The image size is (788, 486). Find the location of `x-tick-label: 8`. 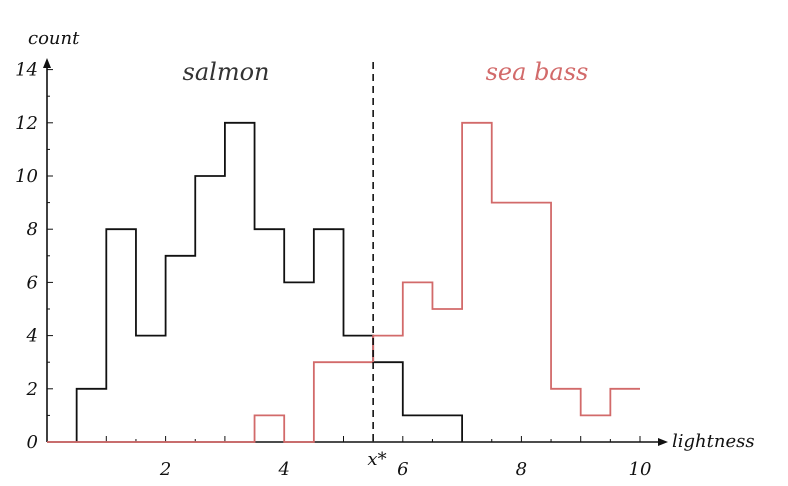

x-tick-label: 8 is located at coordinates (521, 469).